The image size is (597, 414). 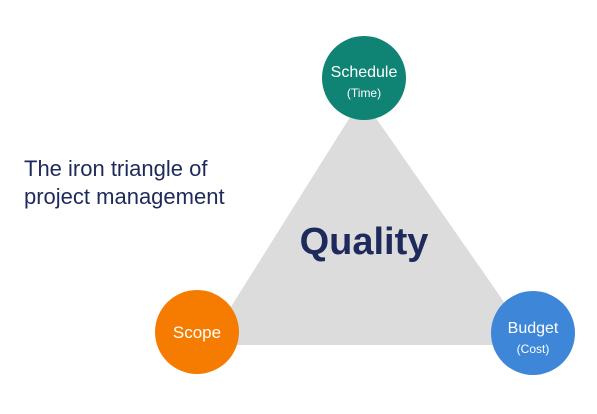 I want to click on node-scope-circle, so click(x=197, y=332).